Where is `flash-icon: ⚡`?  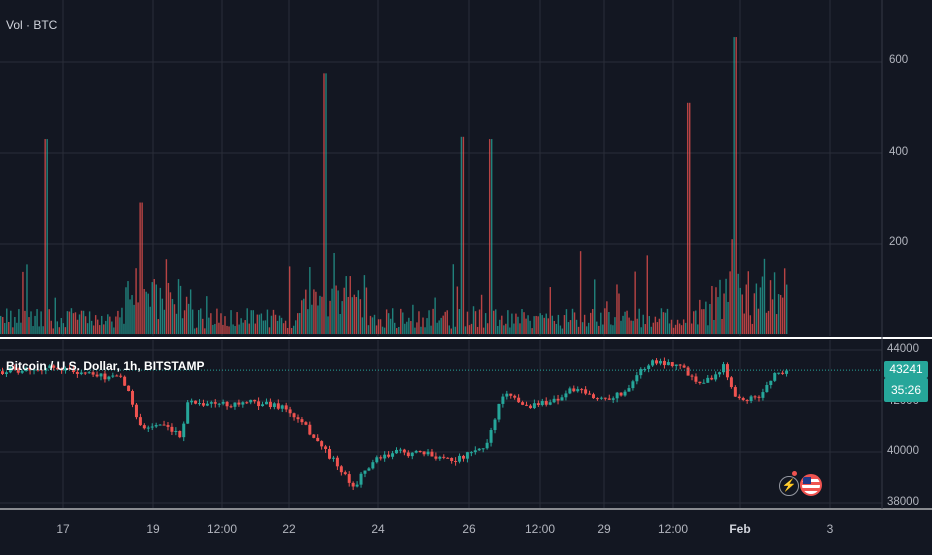 flash-icon: ⚡ is located at coordinates (789, 486).